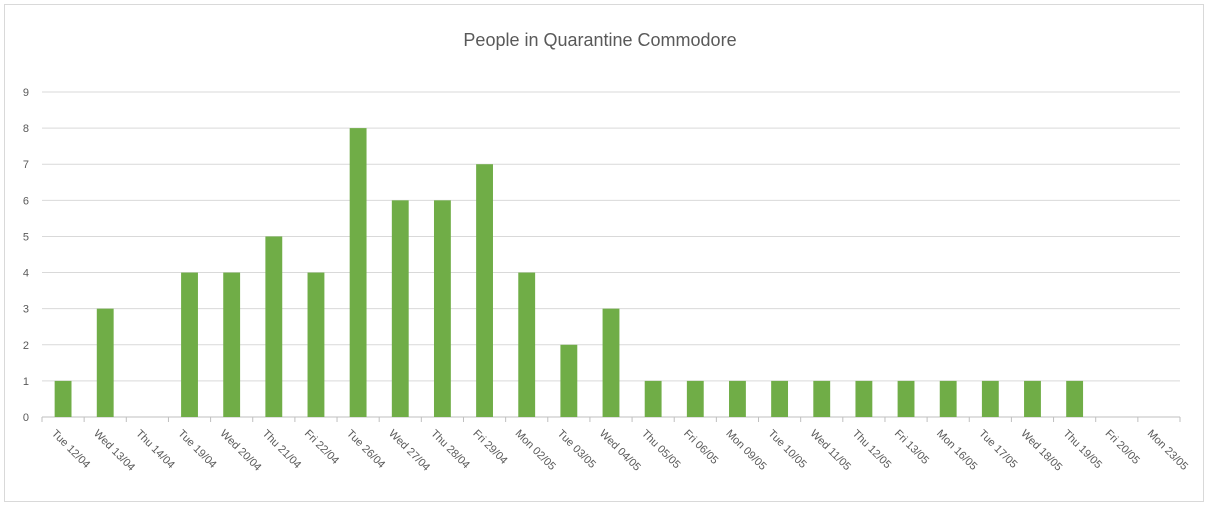 The image size is (1210, 506). Describe the element at coordinates (155, 450) in the screenshot. I see `x-tick-label: Thu 14/04` at that location.